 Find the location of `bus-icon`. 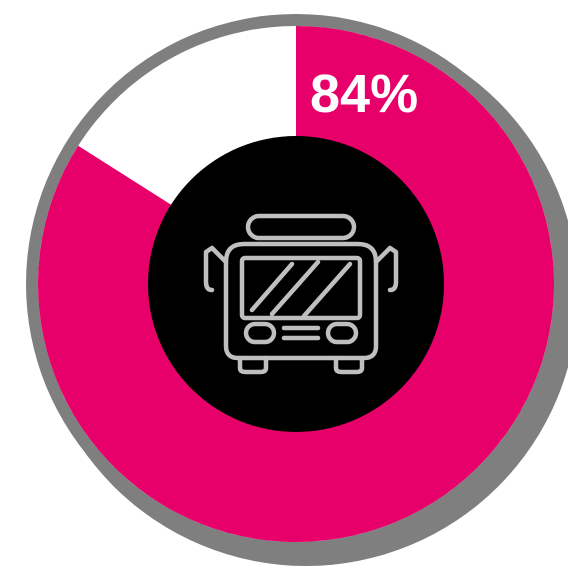

bus-icon is located at coordinates (301, 294).